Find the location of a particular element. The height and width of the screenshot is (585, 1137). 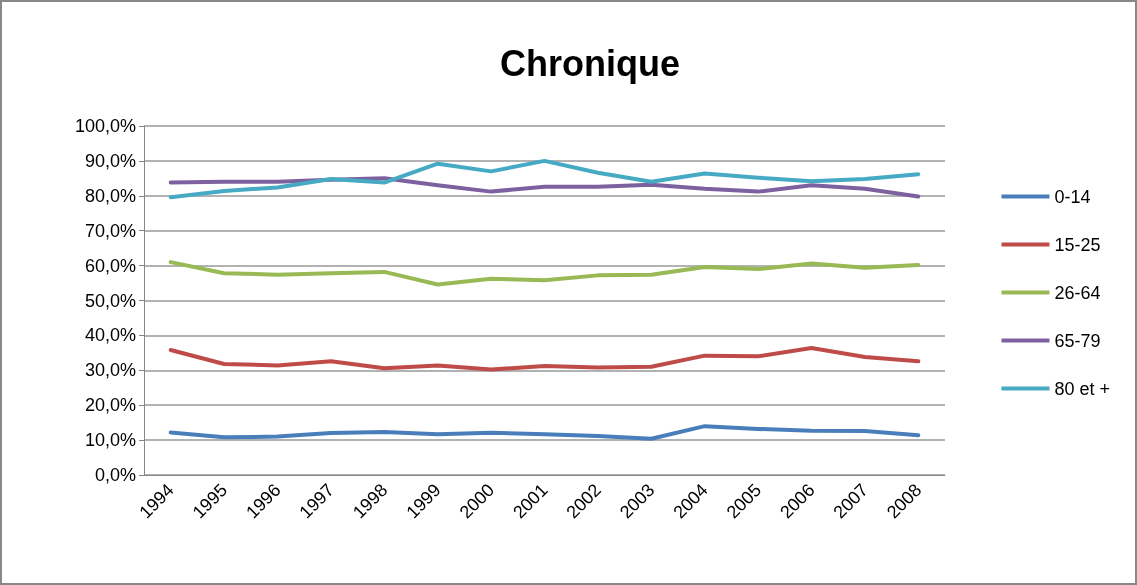

y-tick-label: 100,0% is located at coordinates (105, 126).